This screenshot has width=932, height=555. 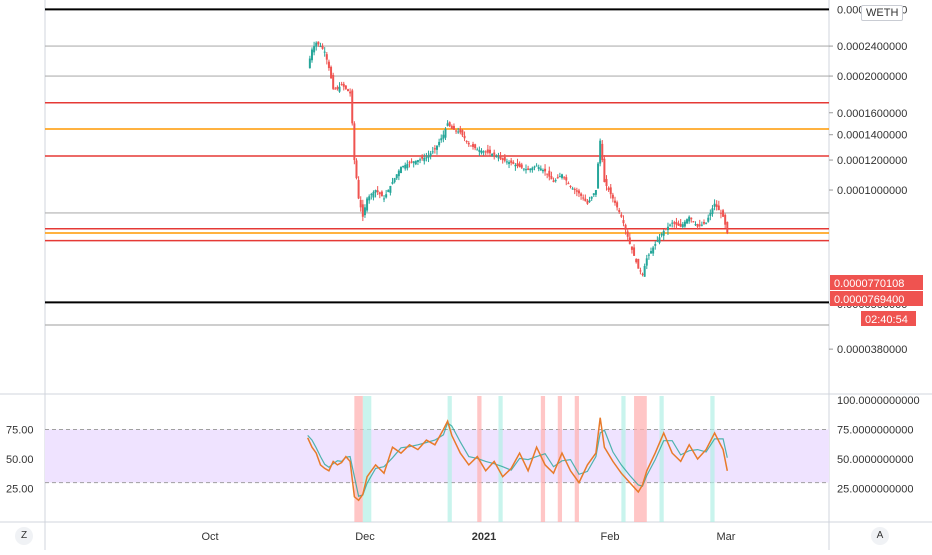 What do you see at coordinates (880, 536) in the screenshot?
I see `auto-scale-button: A` at bounding box center [880, 536].